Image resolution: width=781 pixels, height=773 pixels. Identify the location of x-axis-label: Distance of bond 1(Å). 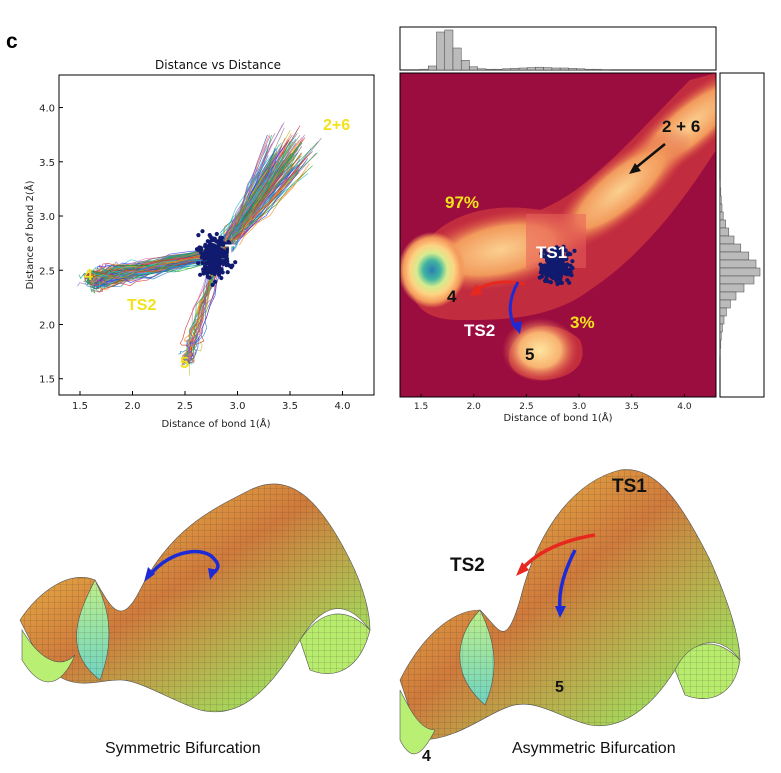
(215, 423).